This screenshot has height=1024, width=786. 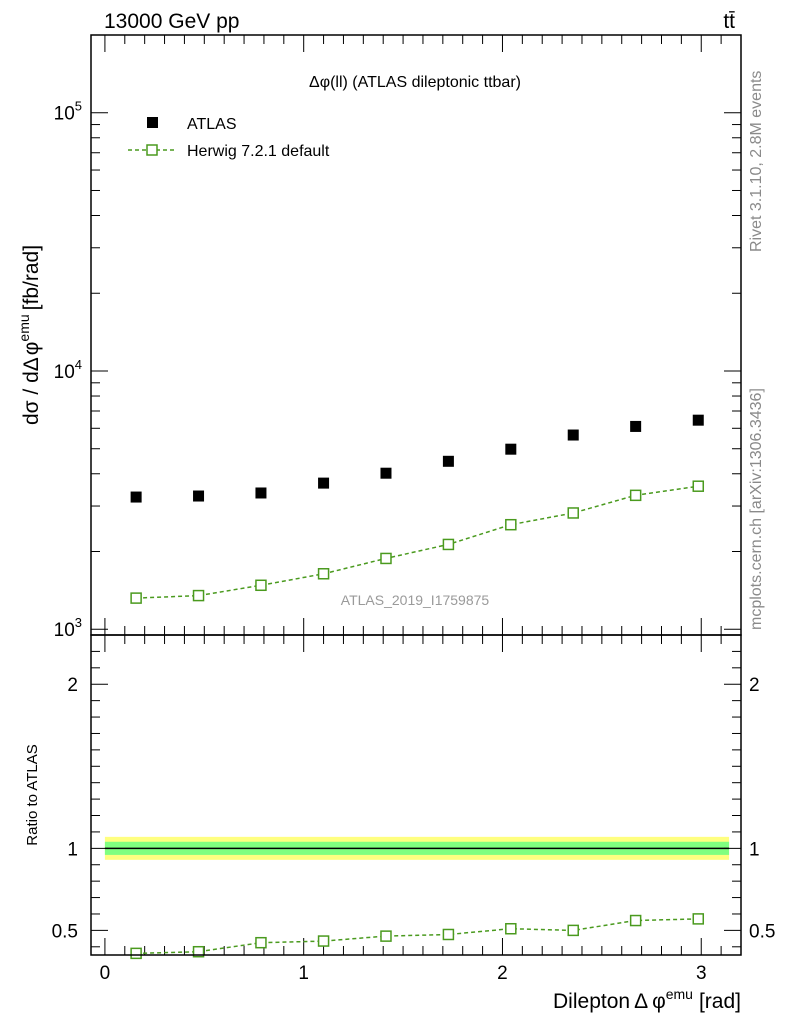 I want to click on legend-herwig-label: Herwig 7.2.1 default, so click(x=258, y=151).